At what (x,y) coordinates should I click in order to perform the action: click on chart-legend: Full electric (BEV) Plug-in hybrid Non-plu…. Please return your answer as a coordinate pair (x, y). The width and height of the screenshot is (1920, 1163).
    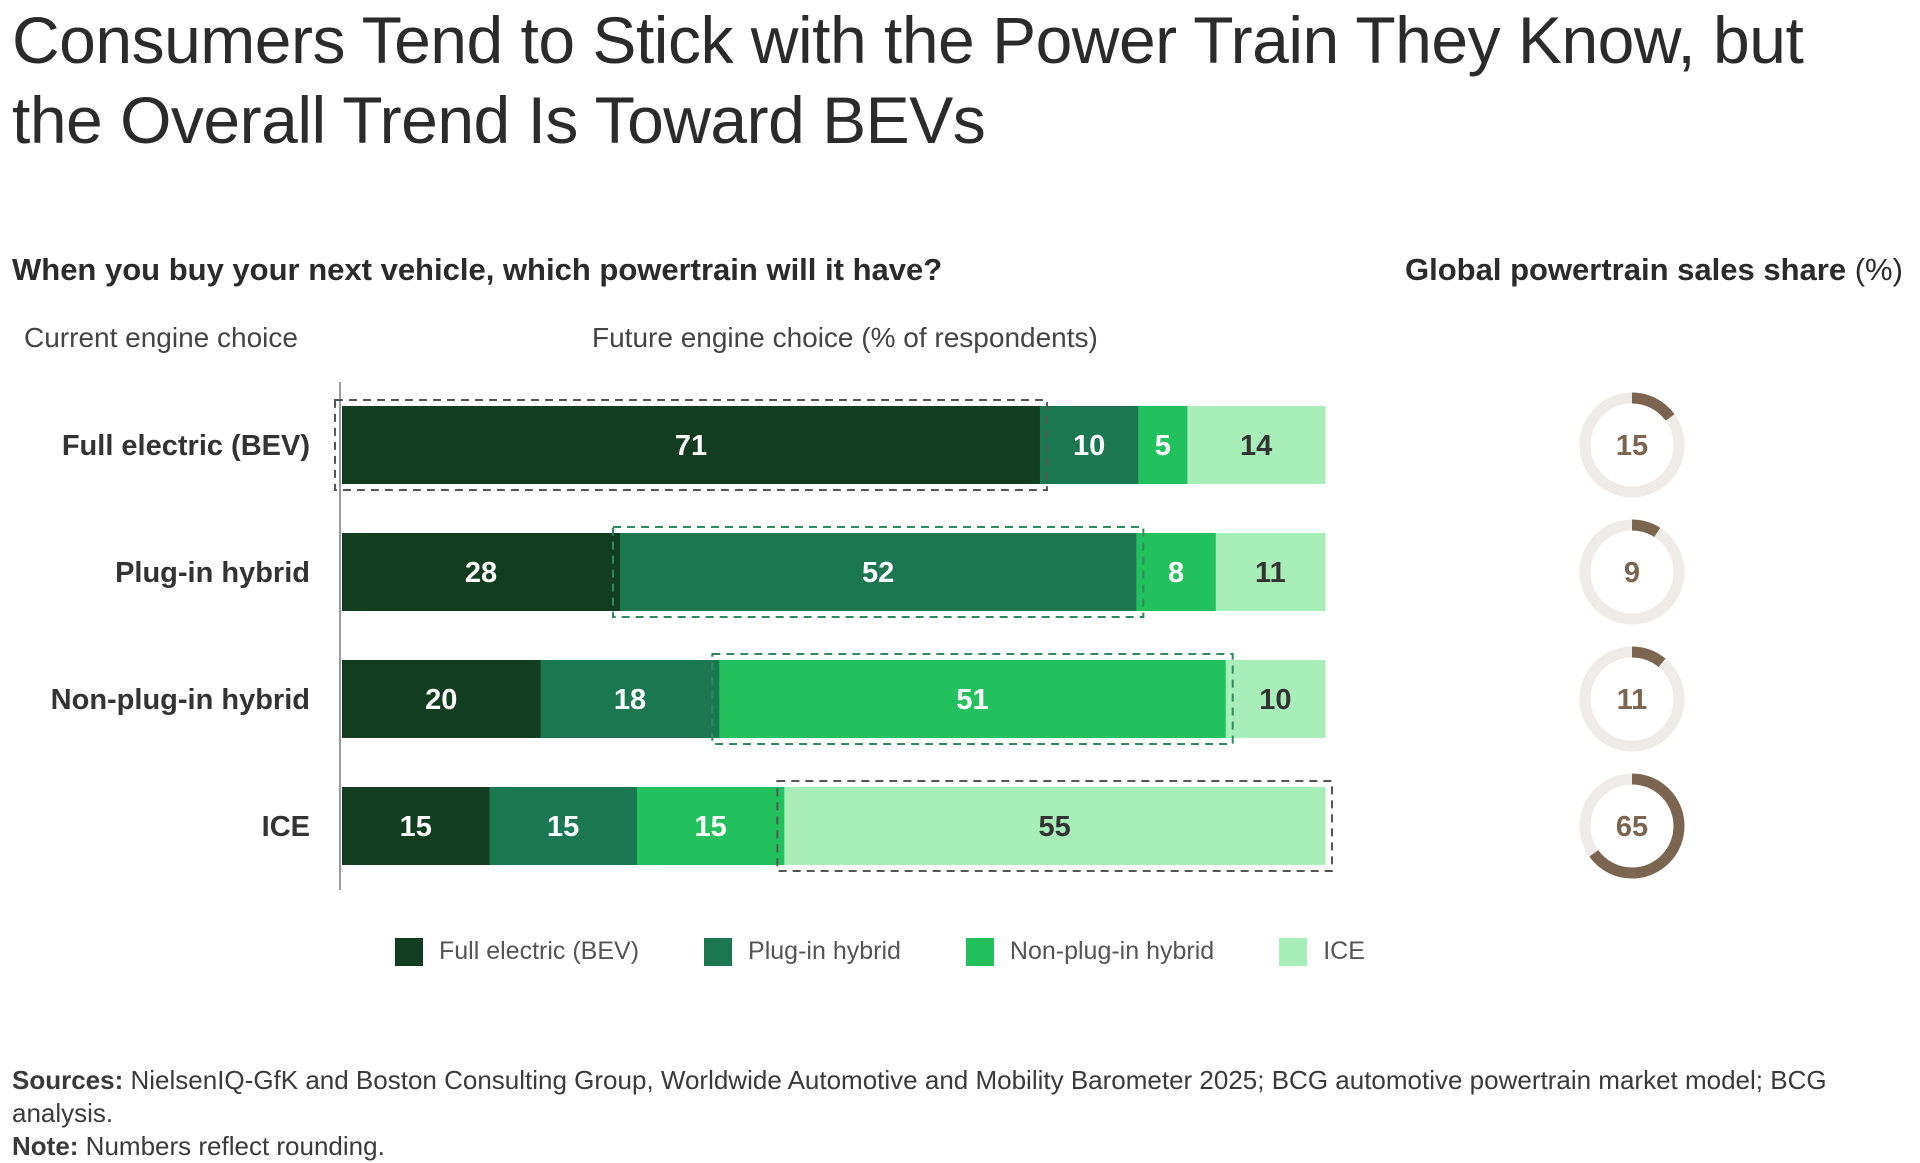
    Looking at the image, I should click on (912, 951).